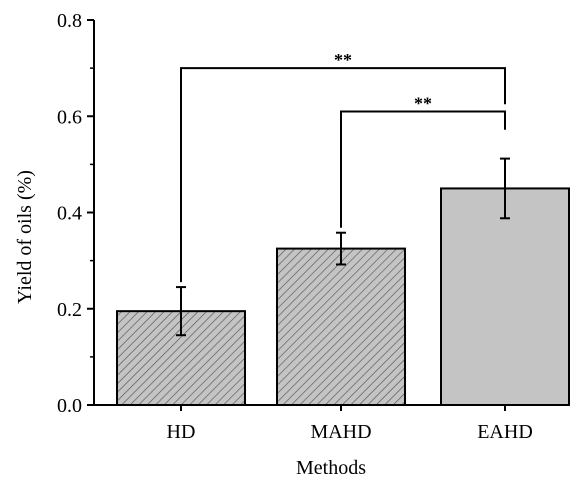  I want to click on x-tick-label-eahd: EAHD, so click(505, 432).